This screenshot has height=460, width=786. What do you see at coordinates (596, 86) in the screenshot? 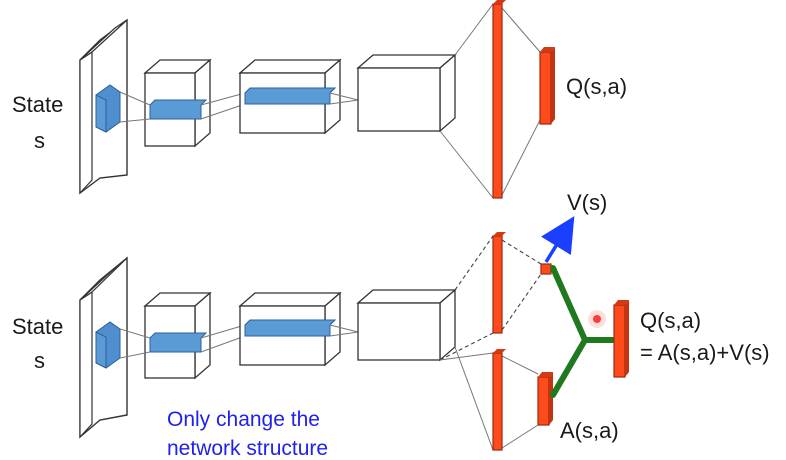
I see `top-q-label: Q(s,a)` at bounding box center [596, 86].